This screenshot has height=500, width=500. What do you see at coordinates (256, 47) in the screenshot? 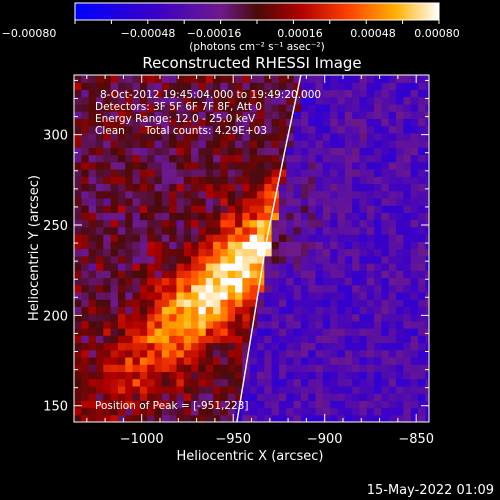
I see `colorbar-unit-label: (photons cm⁻² s⁻¹ asec⁻²)` at bounding box center [256, 47].